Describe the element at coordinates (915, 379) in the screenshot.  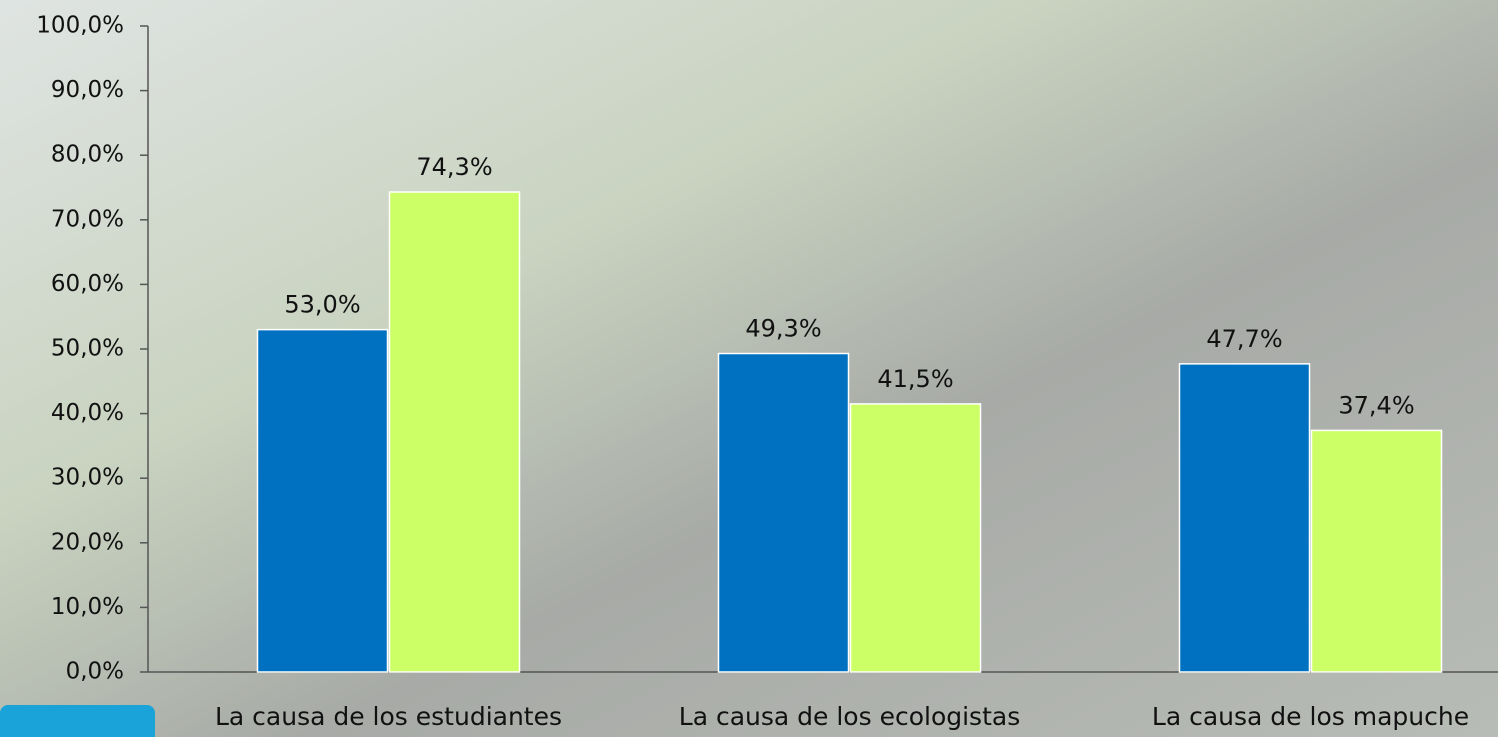
I see `data-label: 41,5%` at that location.